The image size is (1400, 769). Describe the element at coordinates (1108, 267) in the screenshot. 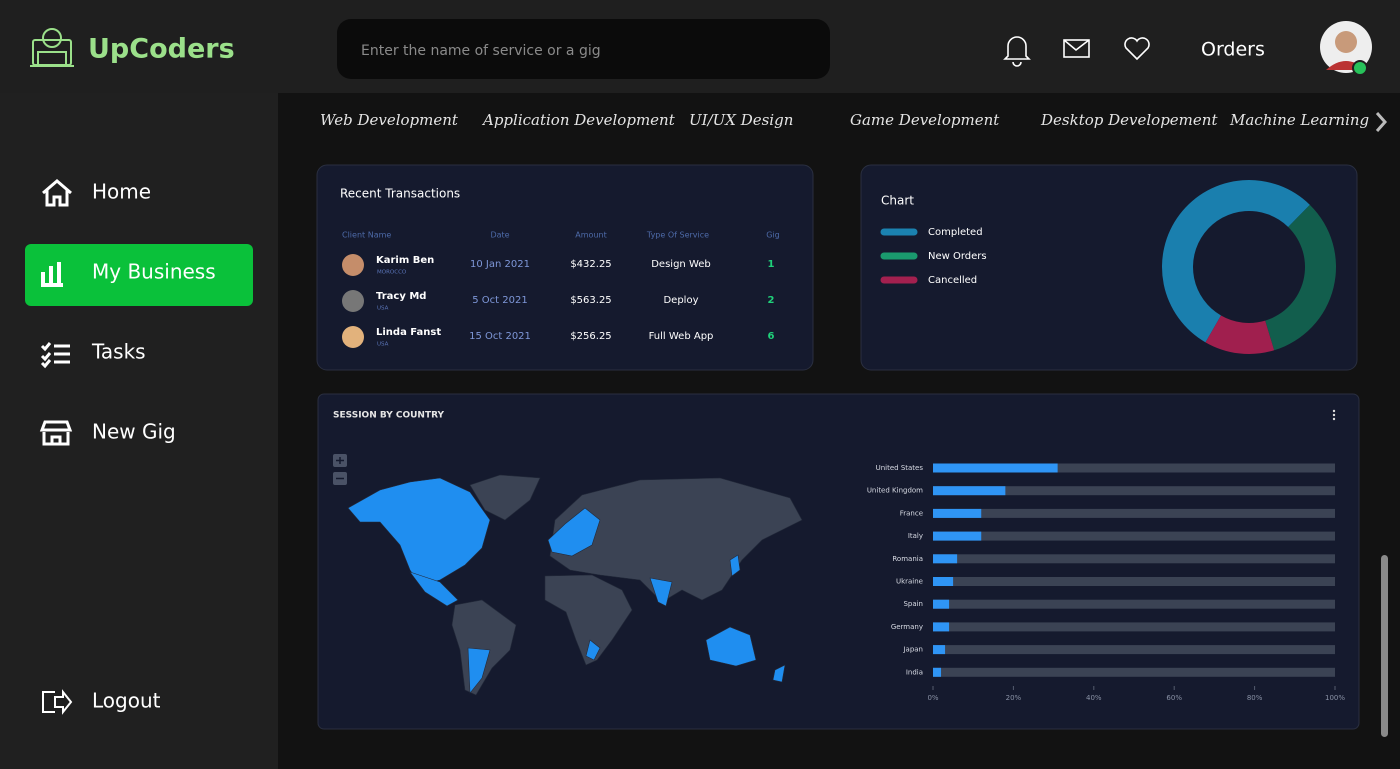

I see `donut-chart: Completed New Orders Cancelled` at that location.